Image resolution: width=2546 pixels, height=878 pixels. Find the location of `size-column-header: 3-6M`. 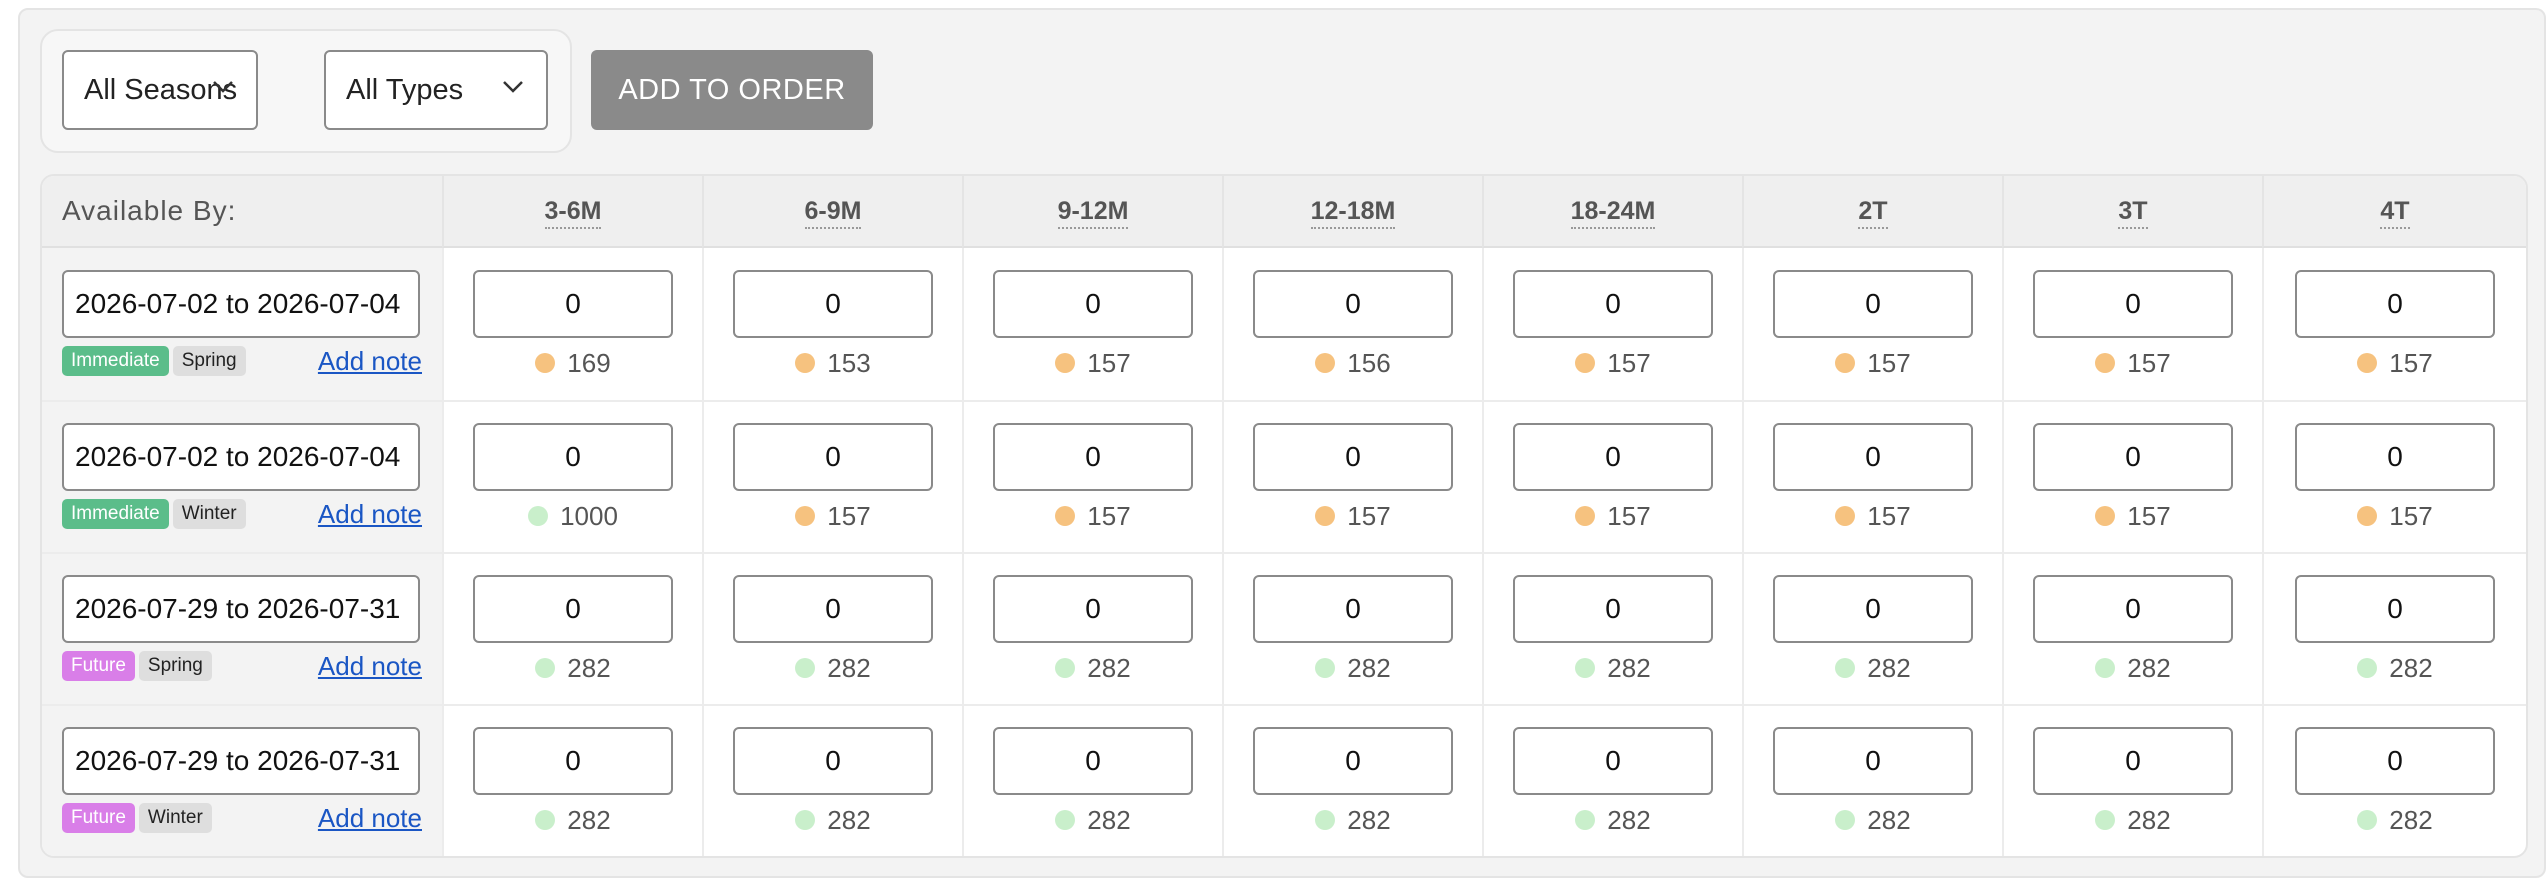

size-column-header: 3-6M is located at coordinates (572, 212).